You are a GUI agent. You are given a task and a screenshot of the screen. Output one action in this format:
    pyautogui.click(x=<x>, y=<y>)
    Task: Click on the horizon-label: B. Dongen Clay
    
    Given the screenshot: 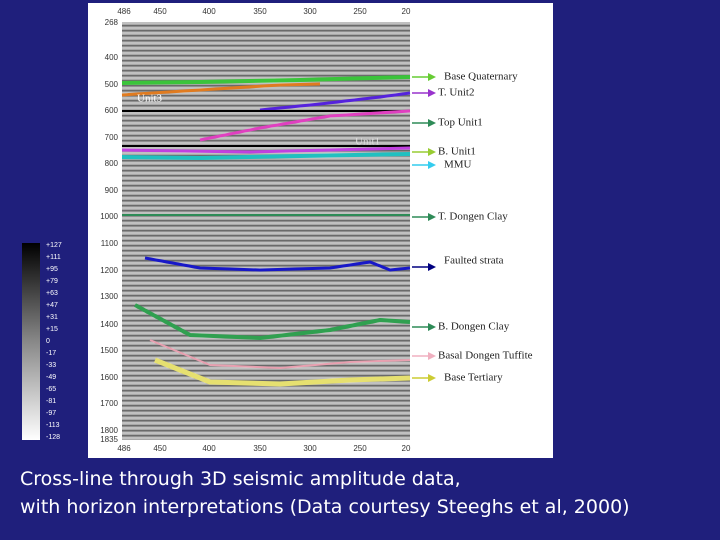 What is the action you would take?
    pyautogui.click(x=474, y=327)
    